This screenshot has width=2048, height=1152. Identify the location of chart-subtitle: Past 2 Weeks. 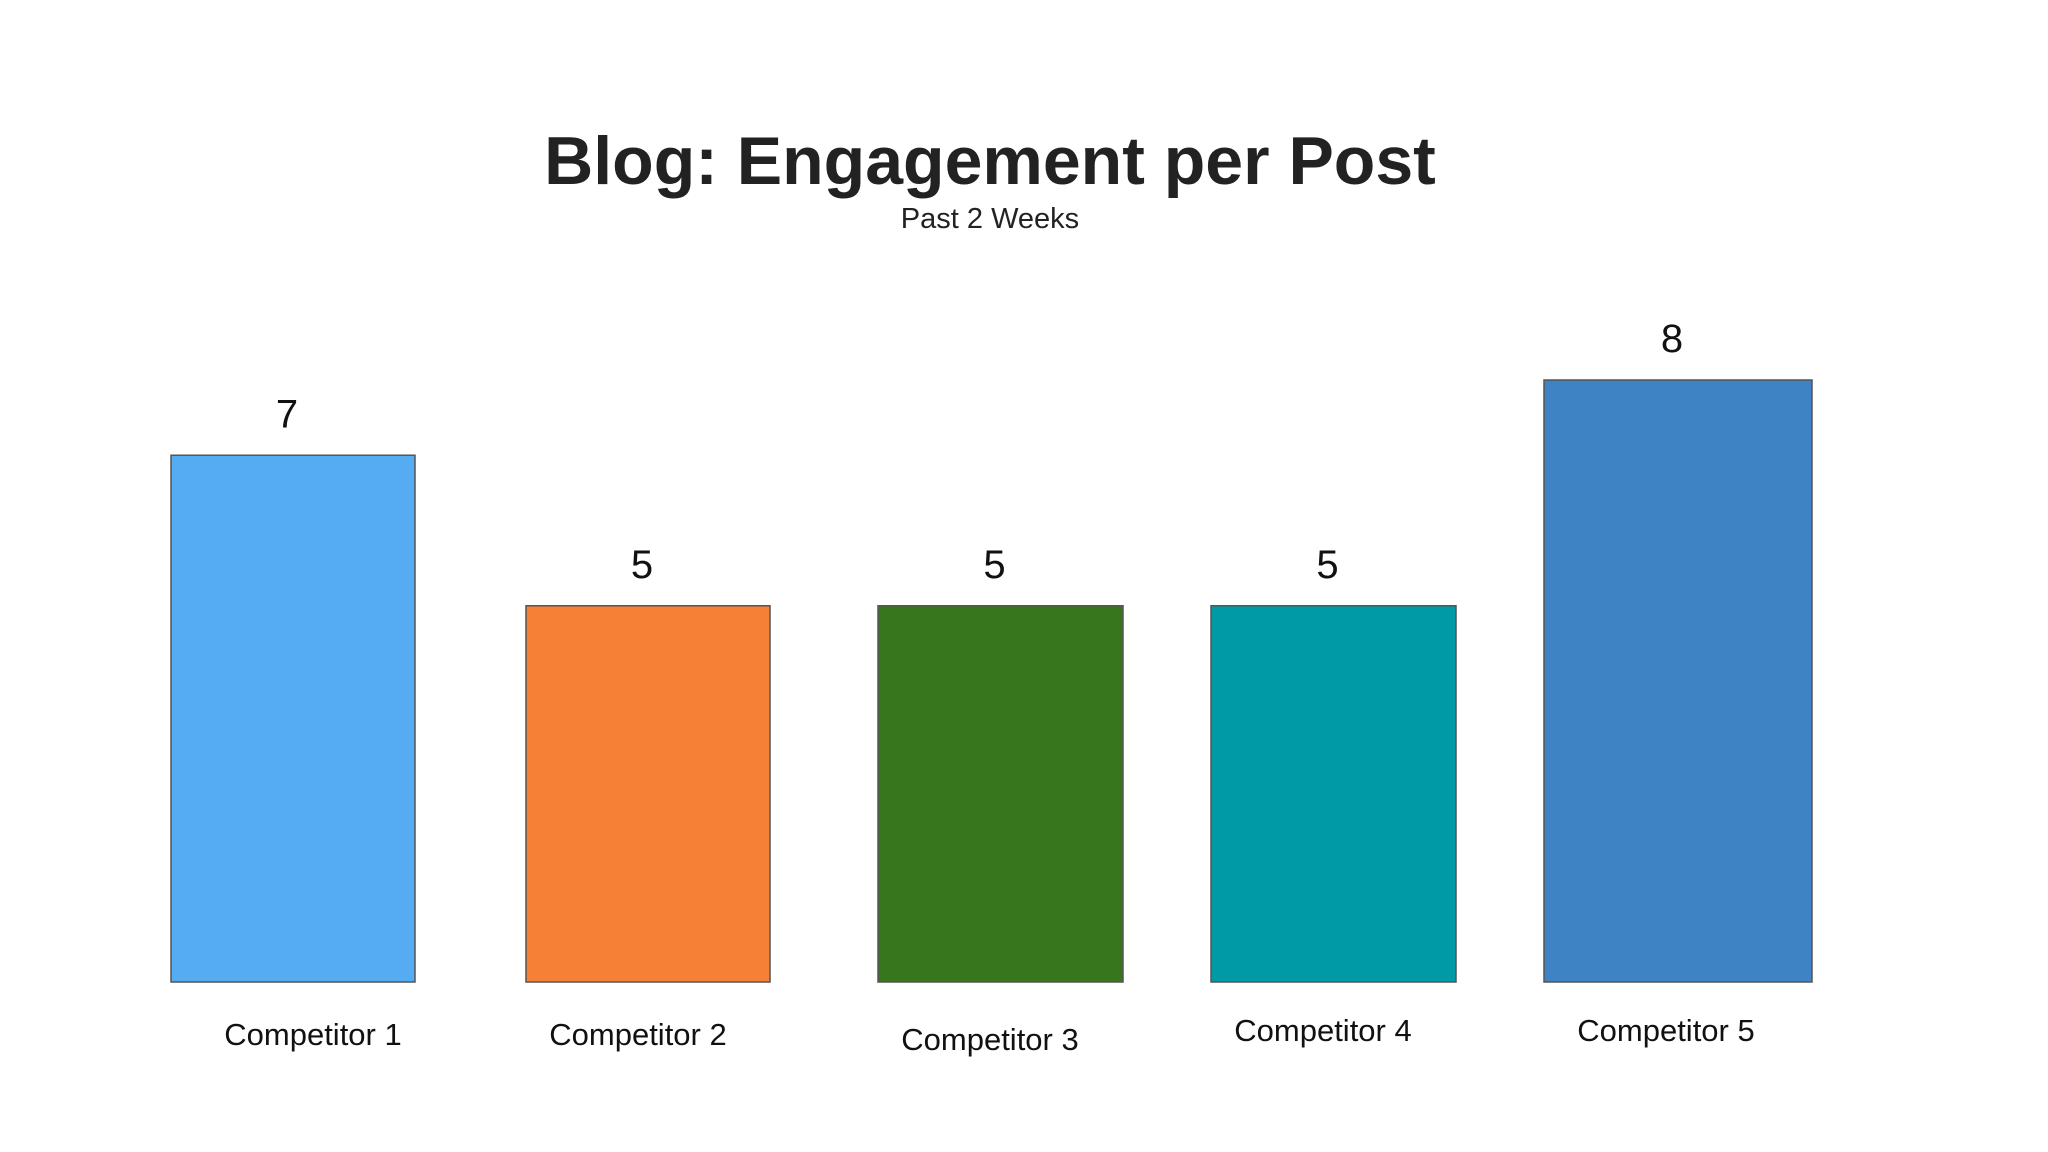
(990, 219).